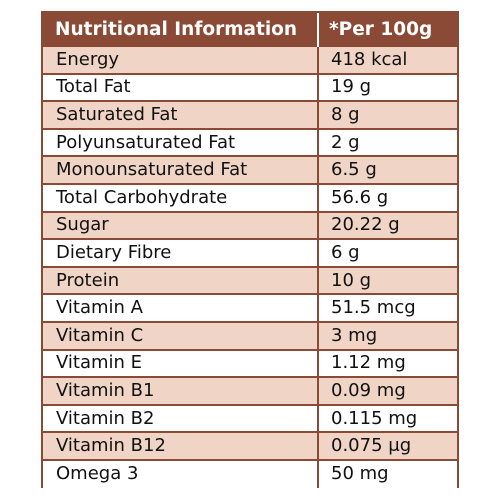 Image resolution: width=500 pixels, height=500 pixels. Describe the element at coordinates (387, 335) in the screenshot. I see `nutrient-value: 3 mg` at that location.